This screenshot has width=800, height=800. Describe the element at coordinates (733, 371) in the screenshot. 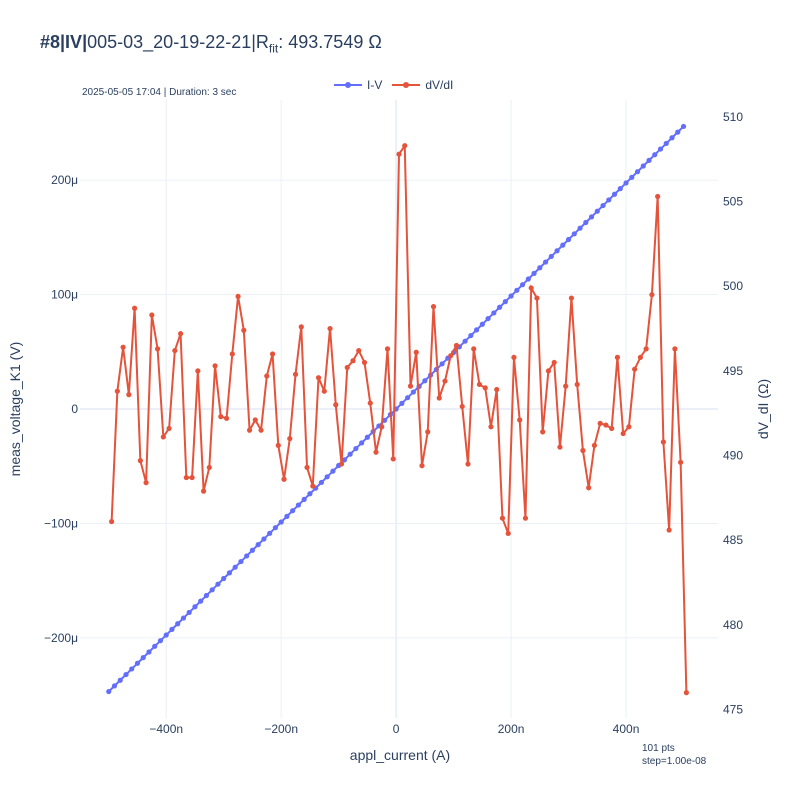

I see `y2-tick-label: 495` at that location.